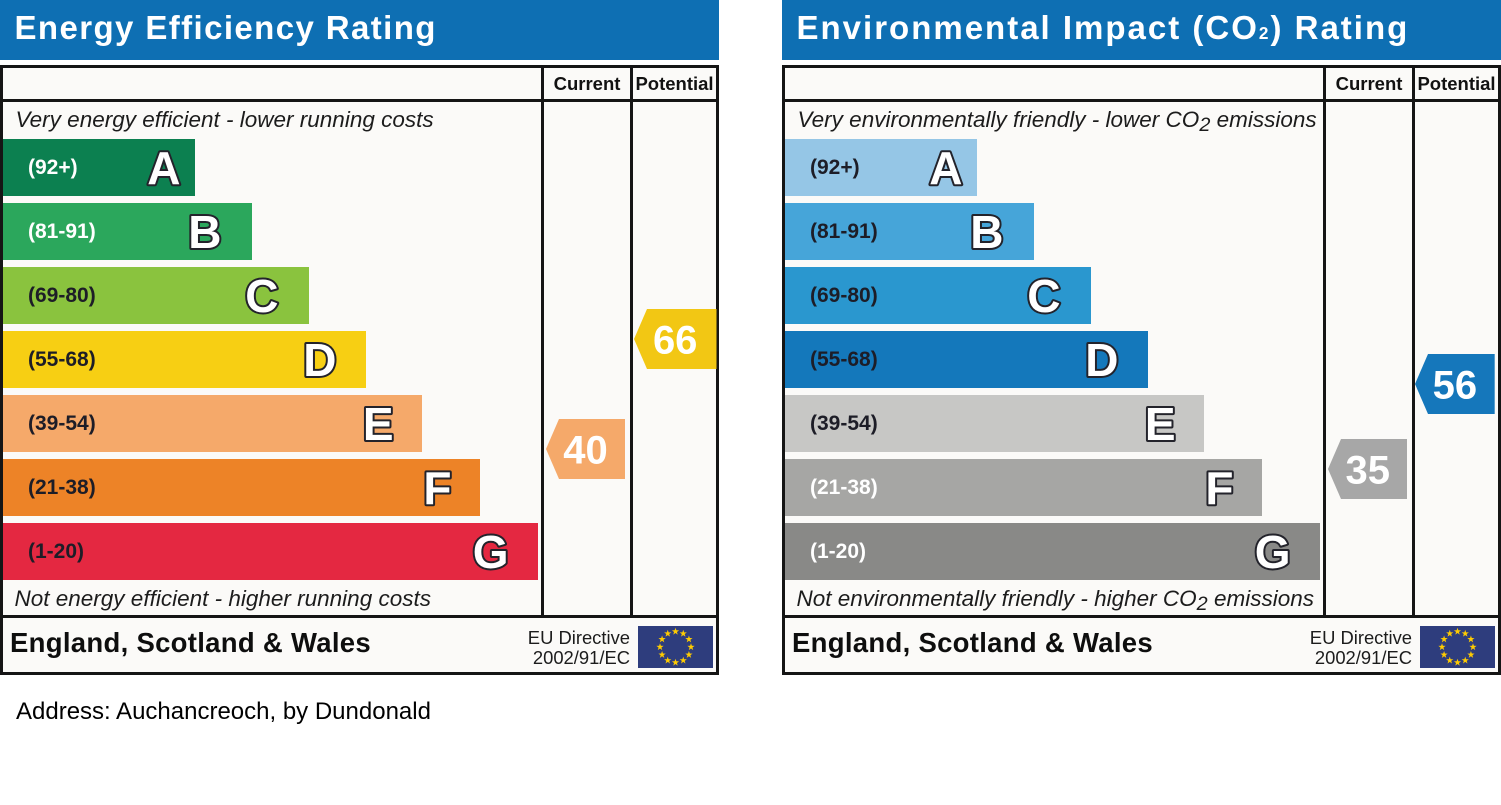 This screenshot has width=1501, height=805. I want to click on svg-text: 56, so click(1455, 385).